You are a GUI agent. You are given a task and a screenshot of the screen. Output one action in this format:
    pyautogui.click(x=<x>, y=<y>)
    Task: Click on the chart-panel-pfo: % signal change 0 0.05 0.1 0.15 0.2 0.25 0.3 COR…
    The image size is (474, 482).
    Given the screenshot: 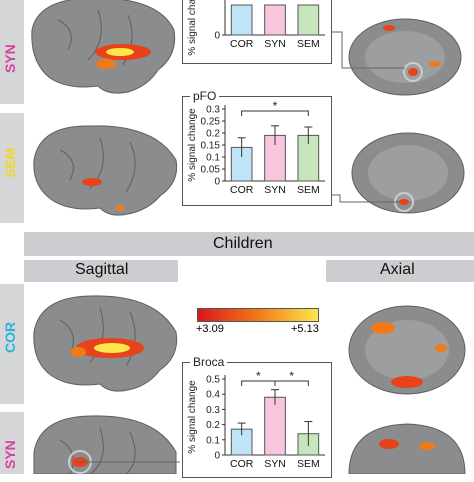 What is the action you would take?
    pyautogui.click(x=257, y=151)
    